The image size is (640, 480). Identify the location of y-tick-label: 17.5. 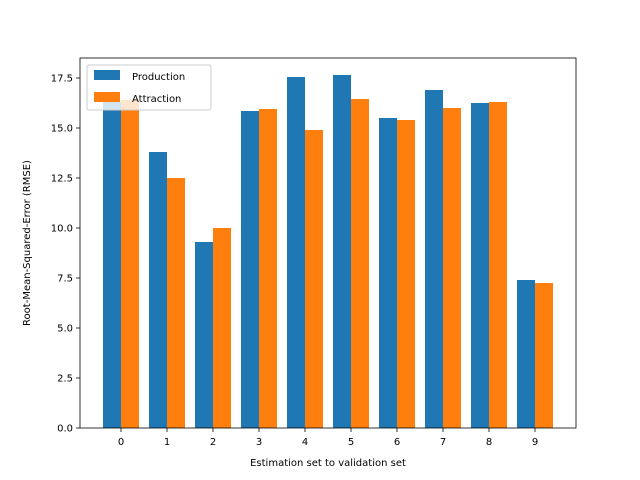
(62, 79).